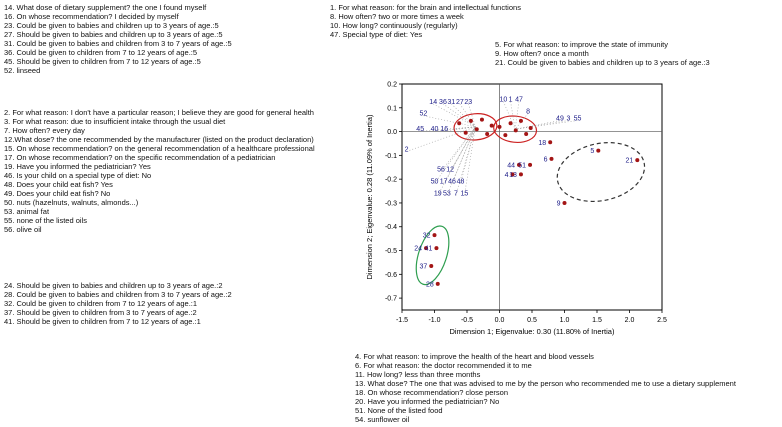  Describe the element at coordinates (58, 184) in the screenshot. I see `legend-line: 48. Does your child eat fish? Yes` at that location.